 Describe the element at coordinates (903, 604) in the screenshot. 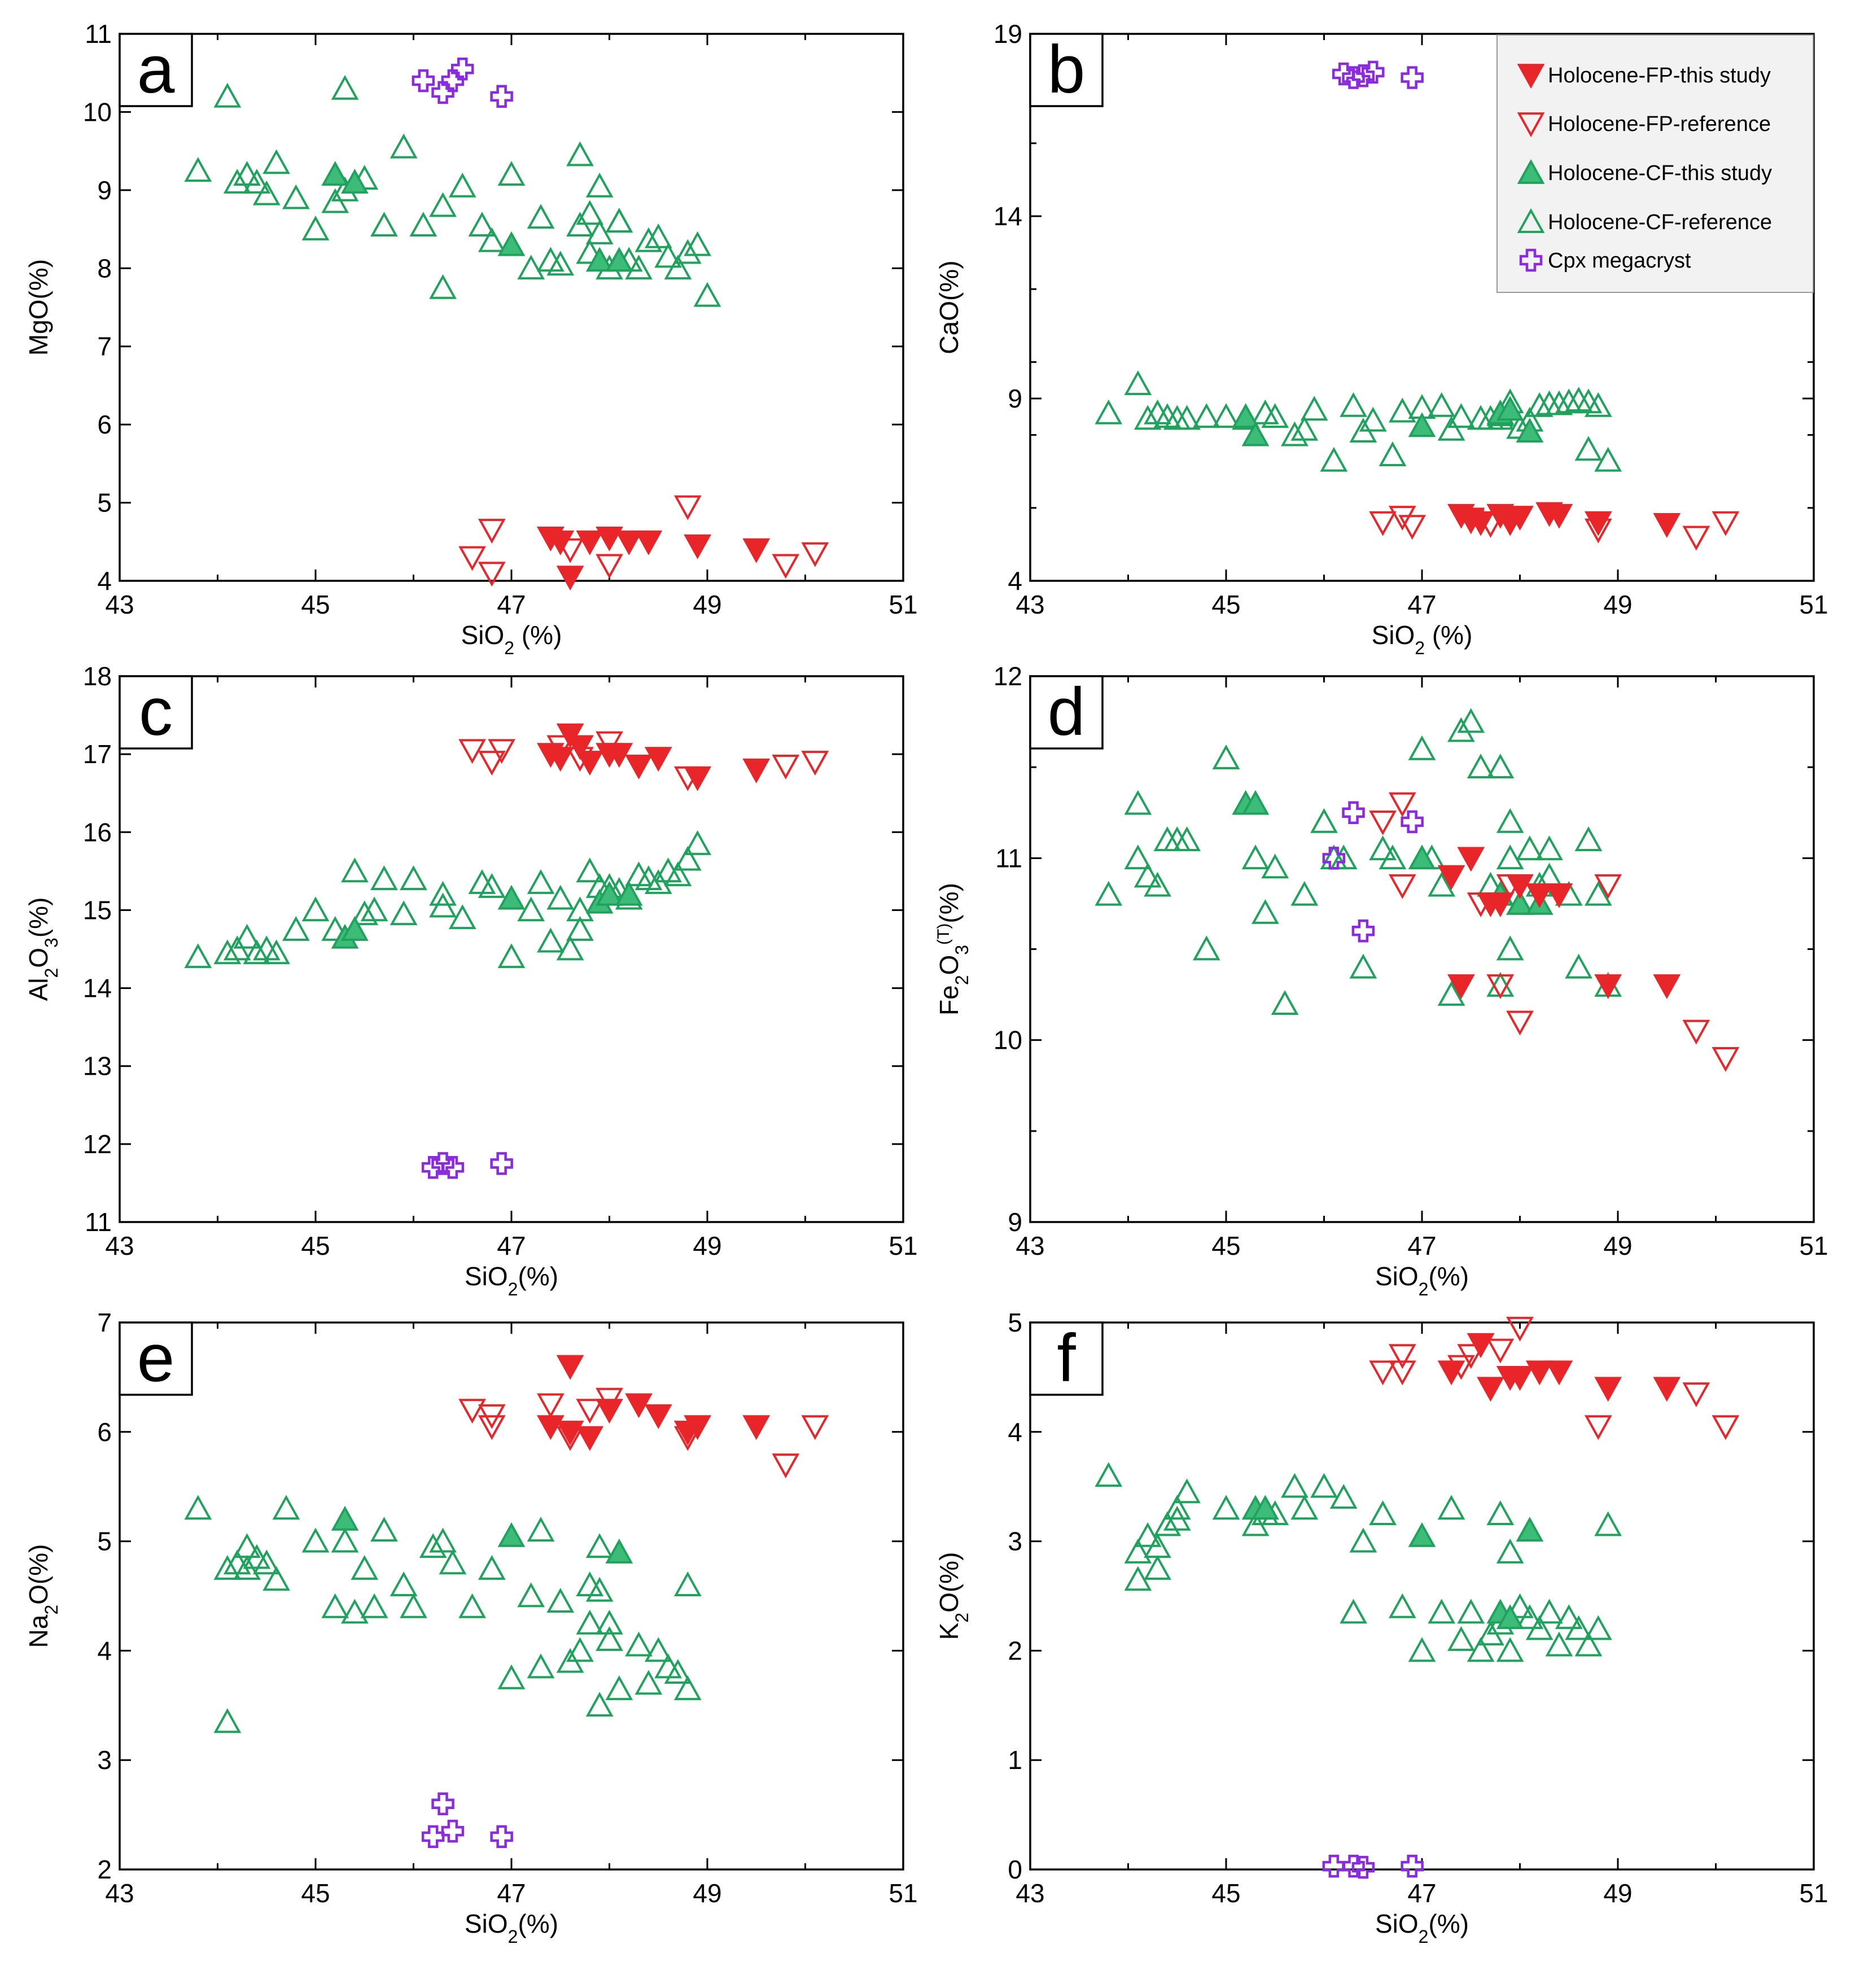

I see `x-tick-label: 51` at that location.